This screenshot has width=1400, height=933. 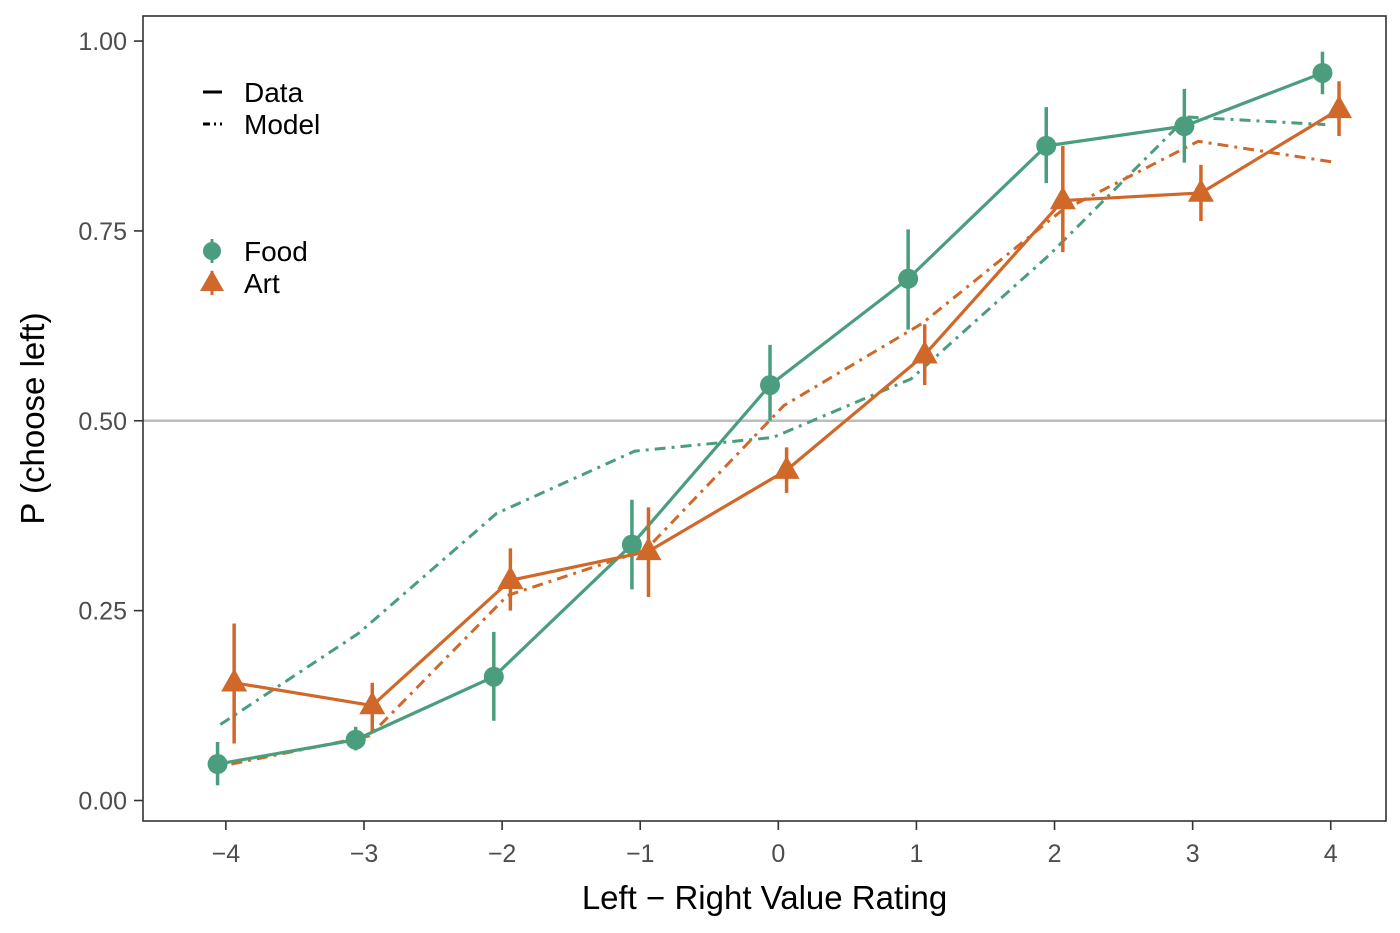 What do you see at coordinates (1055, 854) in the screenshot?
I see `x-tick-label: 2` at bounding box center [1055, 854].